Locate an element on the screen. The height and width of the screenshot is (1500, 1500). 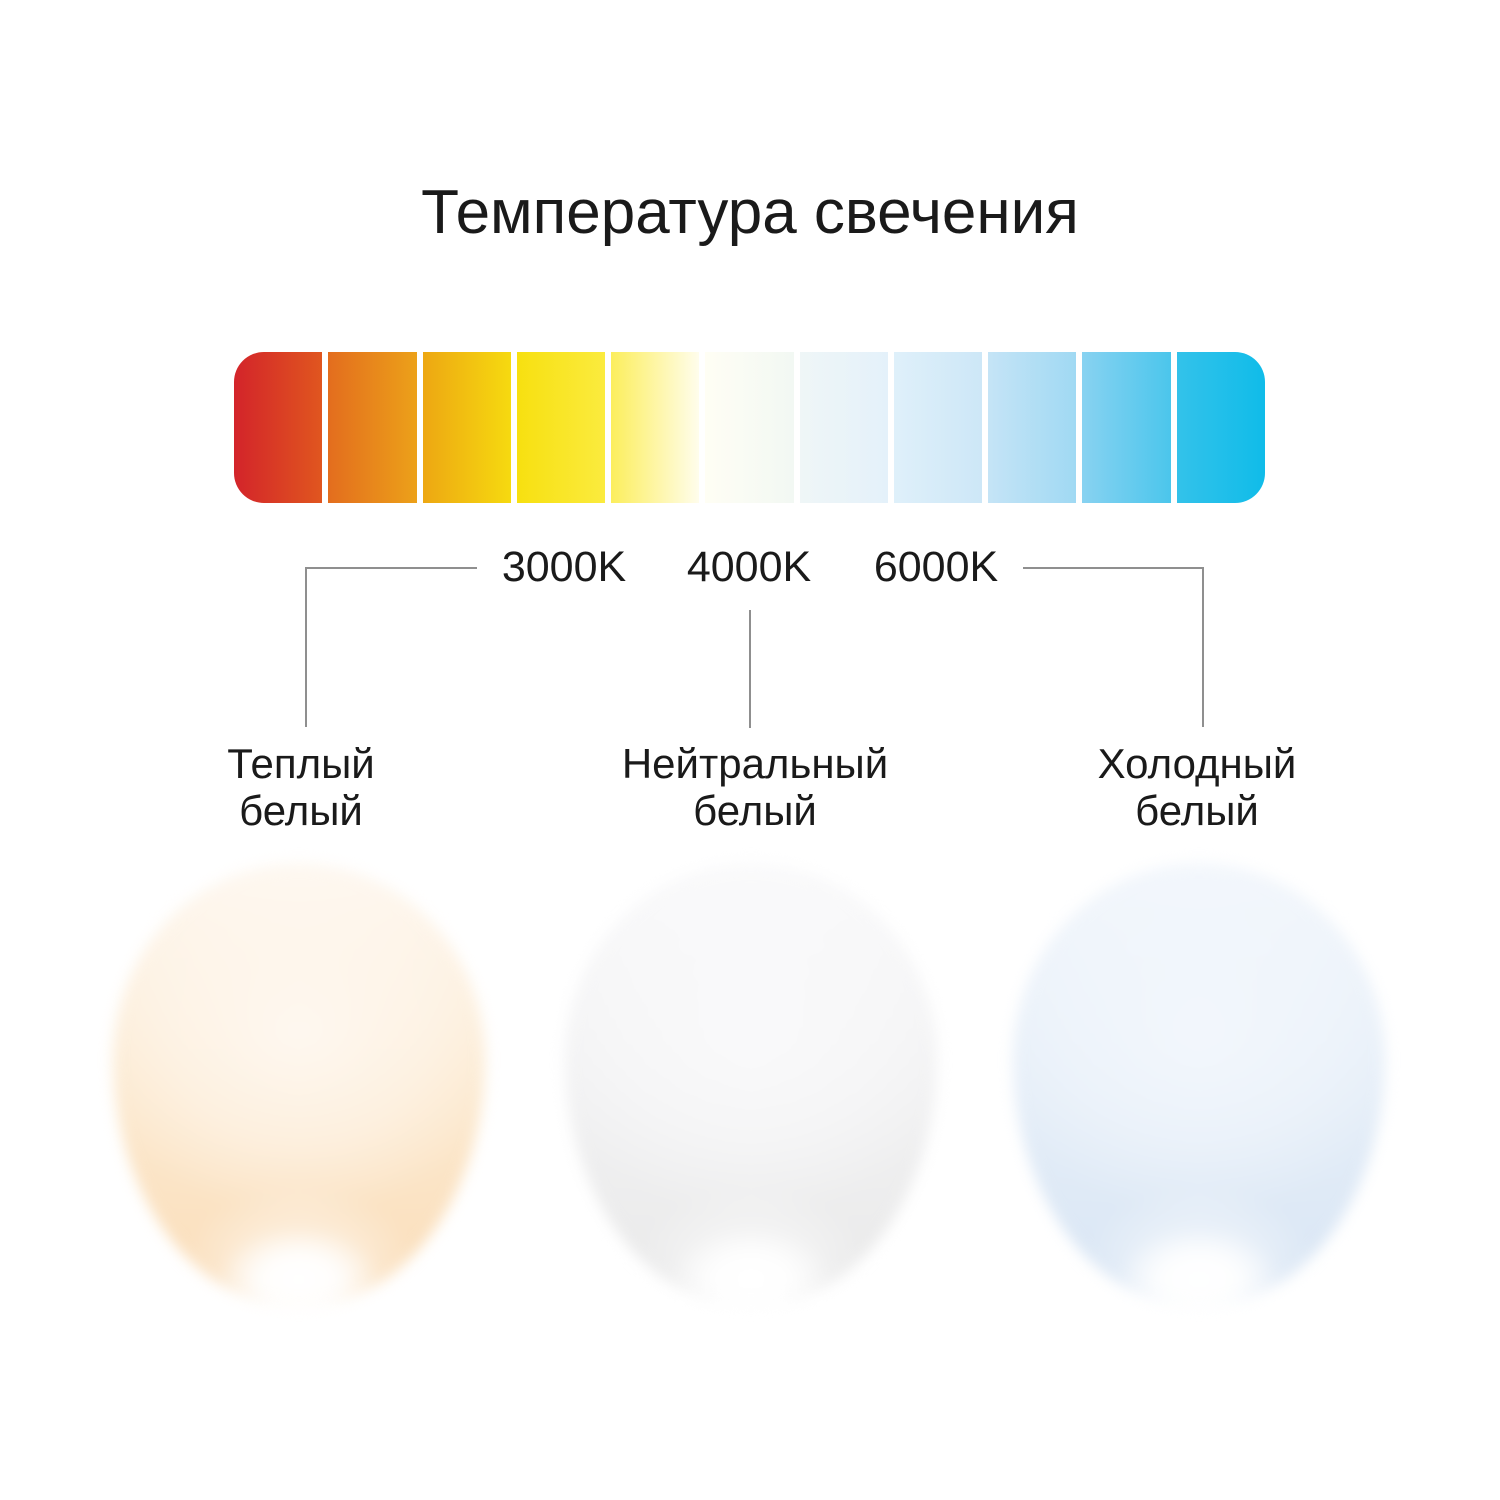
category-label-warm-line1: Теплый is located at coordinates (301, 763).